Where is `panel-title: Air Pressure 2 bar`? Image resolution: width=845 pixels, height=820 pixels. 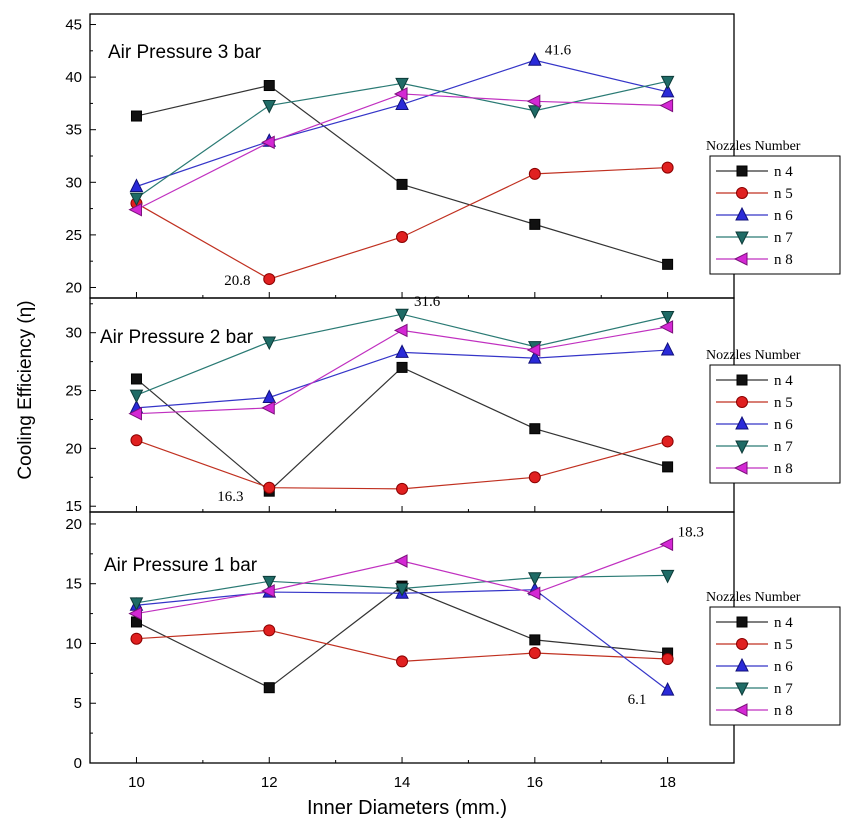 panel-title: Air Pressure 2 bar is located at coordinates (177, 337).